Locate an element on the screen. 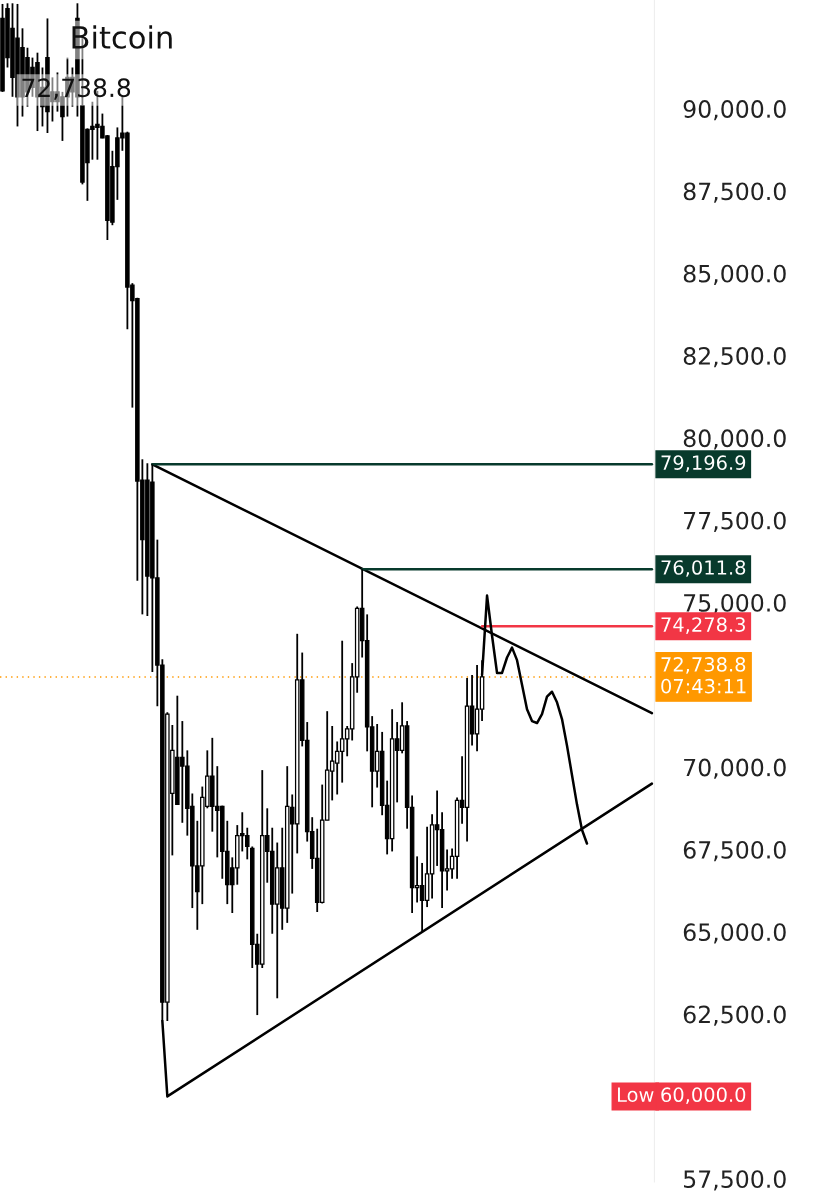 Image resolution: width=818 pixels, height=1200 pixels. y-tick-label: 62,500.0 is located at coordinates (734, 1015).